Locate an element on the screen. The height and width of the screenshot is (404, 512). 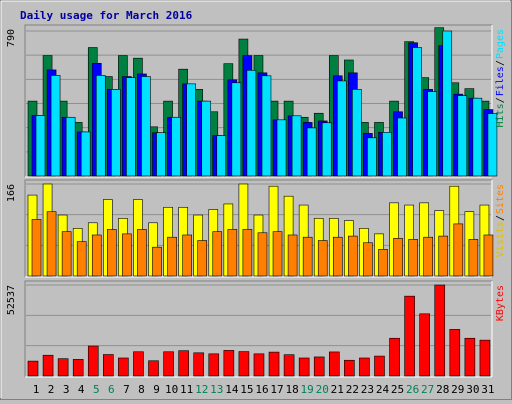
x-tick-label-day-3: 3 is located at coordinates (66, 389).